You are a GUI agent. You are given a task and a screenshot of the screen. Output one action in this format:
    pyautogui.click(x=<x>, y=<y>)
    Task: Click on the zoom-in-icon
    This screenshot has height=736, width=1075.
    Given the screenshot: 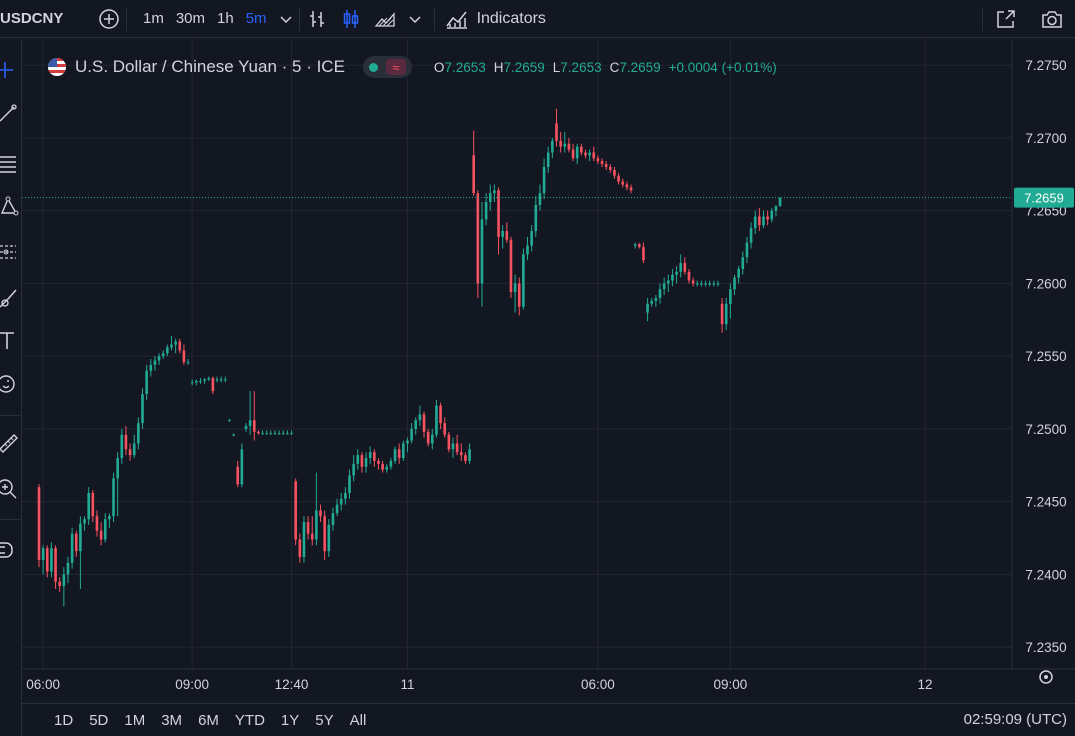 What is the action you would take?
    pyautogui.click(x=11, y=488)
    